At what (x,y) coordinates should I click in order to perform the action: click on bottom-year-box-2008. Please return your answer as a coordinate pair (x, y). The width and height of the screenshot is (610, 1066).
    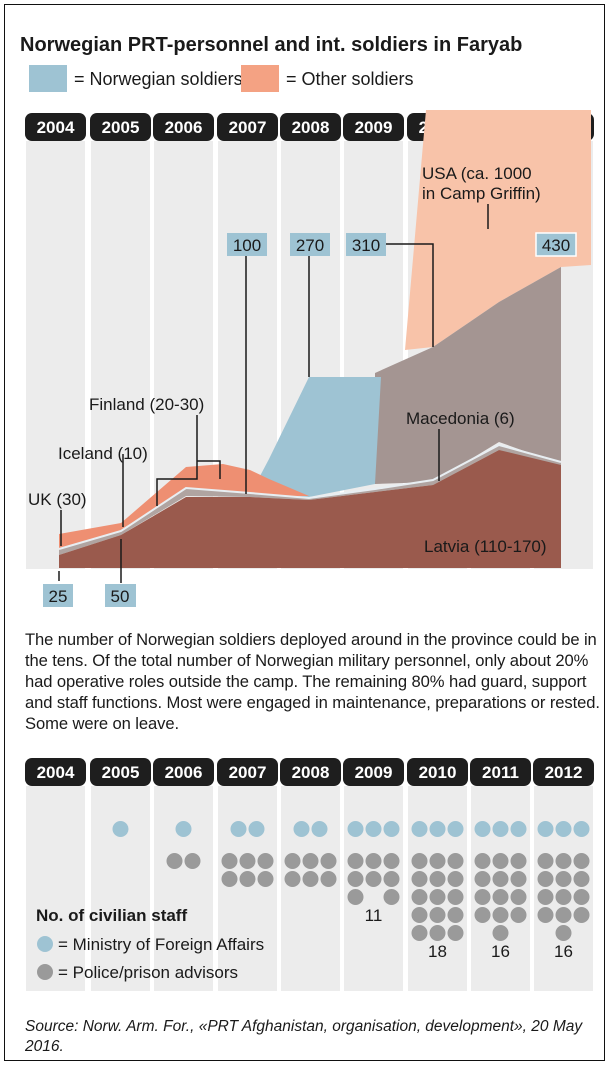
    Looking at the image, I should click on (310, 772).